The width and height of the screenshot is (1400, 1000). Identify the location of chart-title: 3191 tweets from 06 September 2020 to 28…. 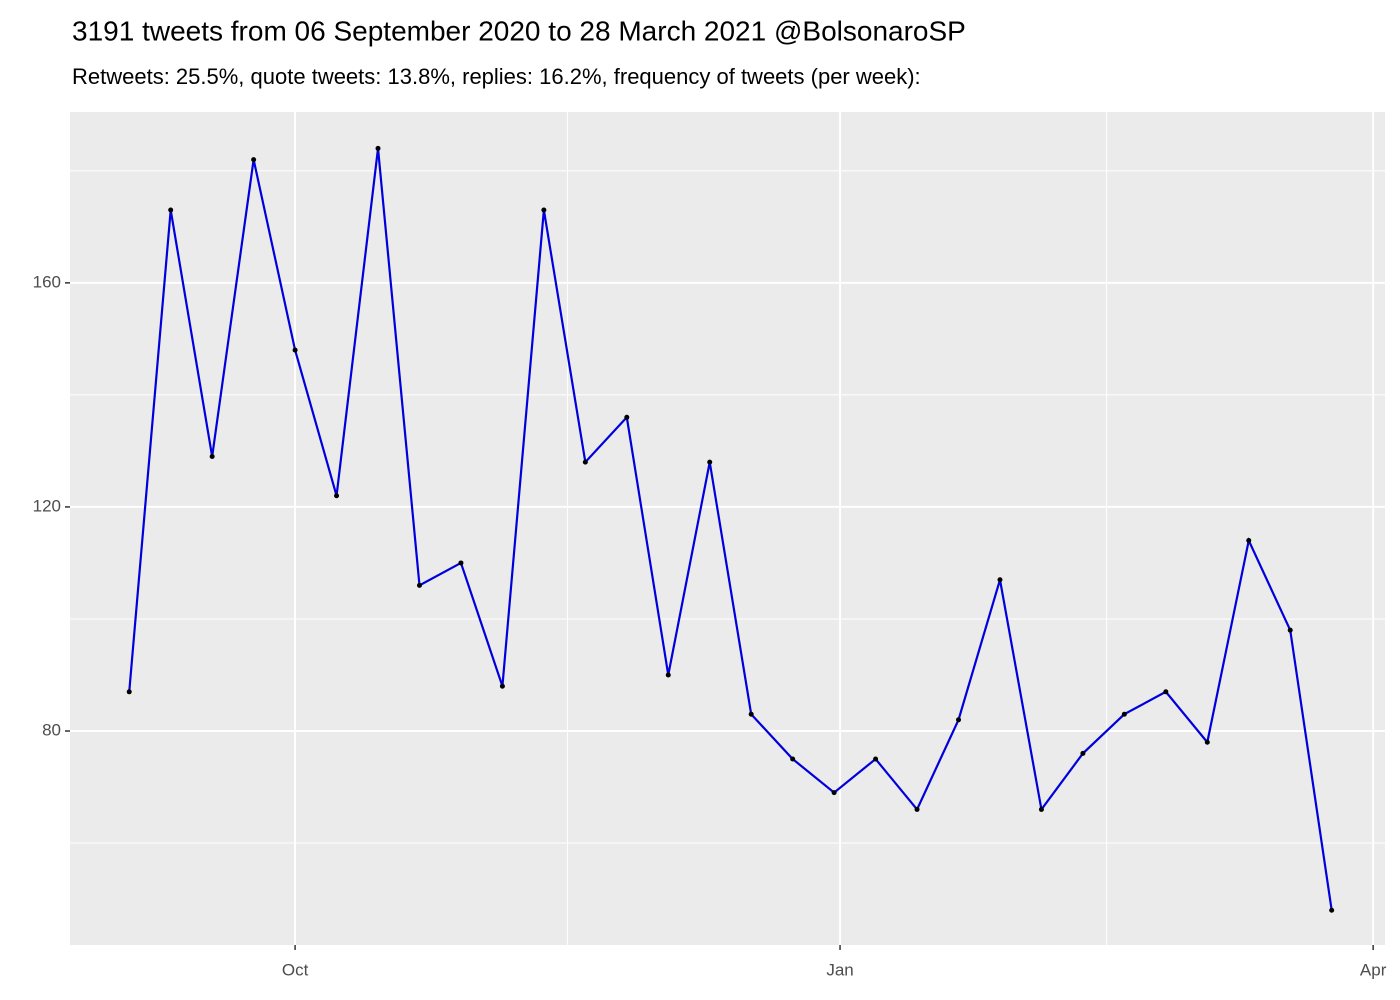
(519, 30).